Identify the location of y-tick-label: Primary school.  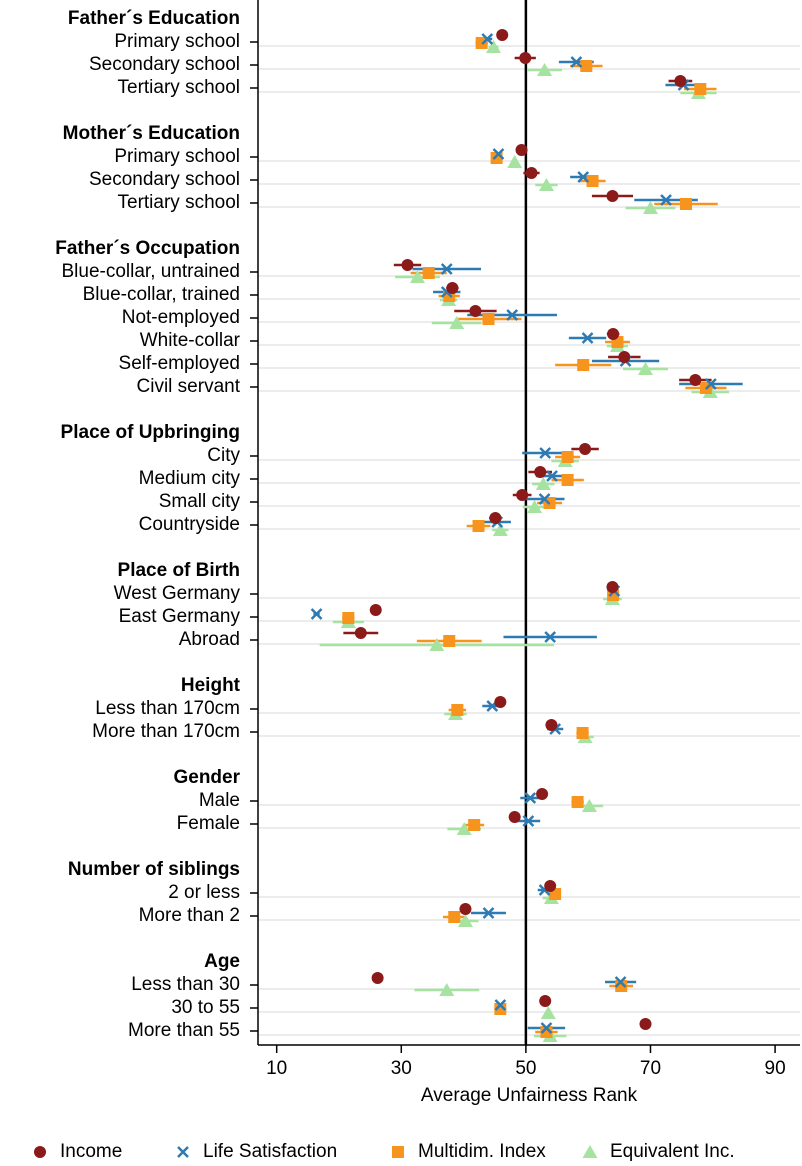
(177, 41).